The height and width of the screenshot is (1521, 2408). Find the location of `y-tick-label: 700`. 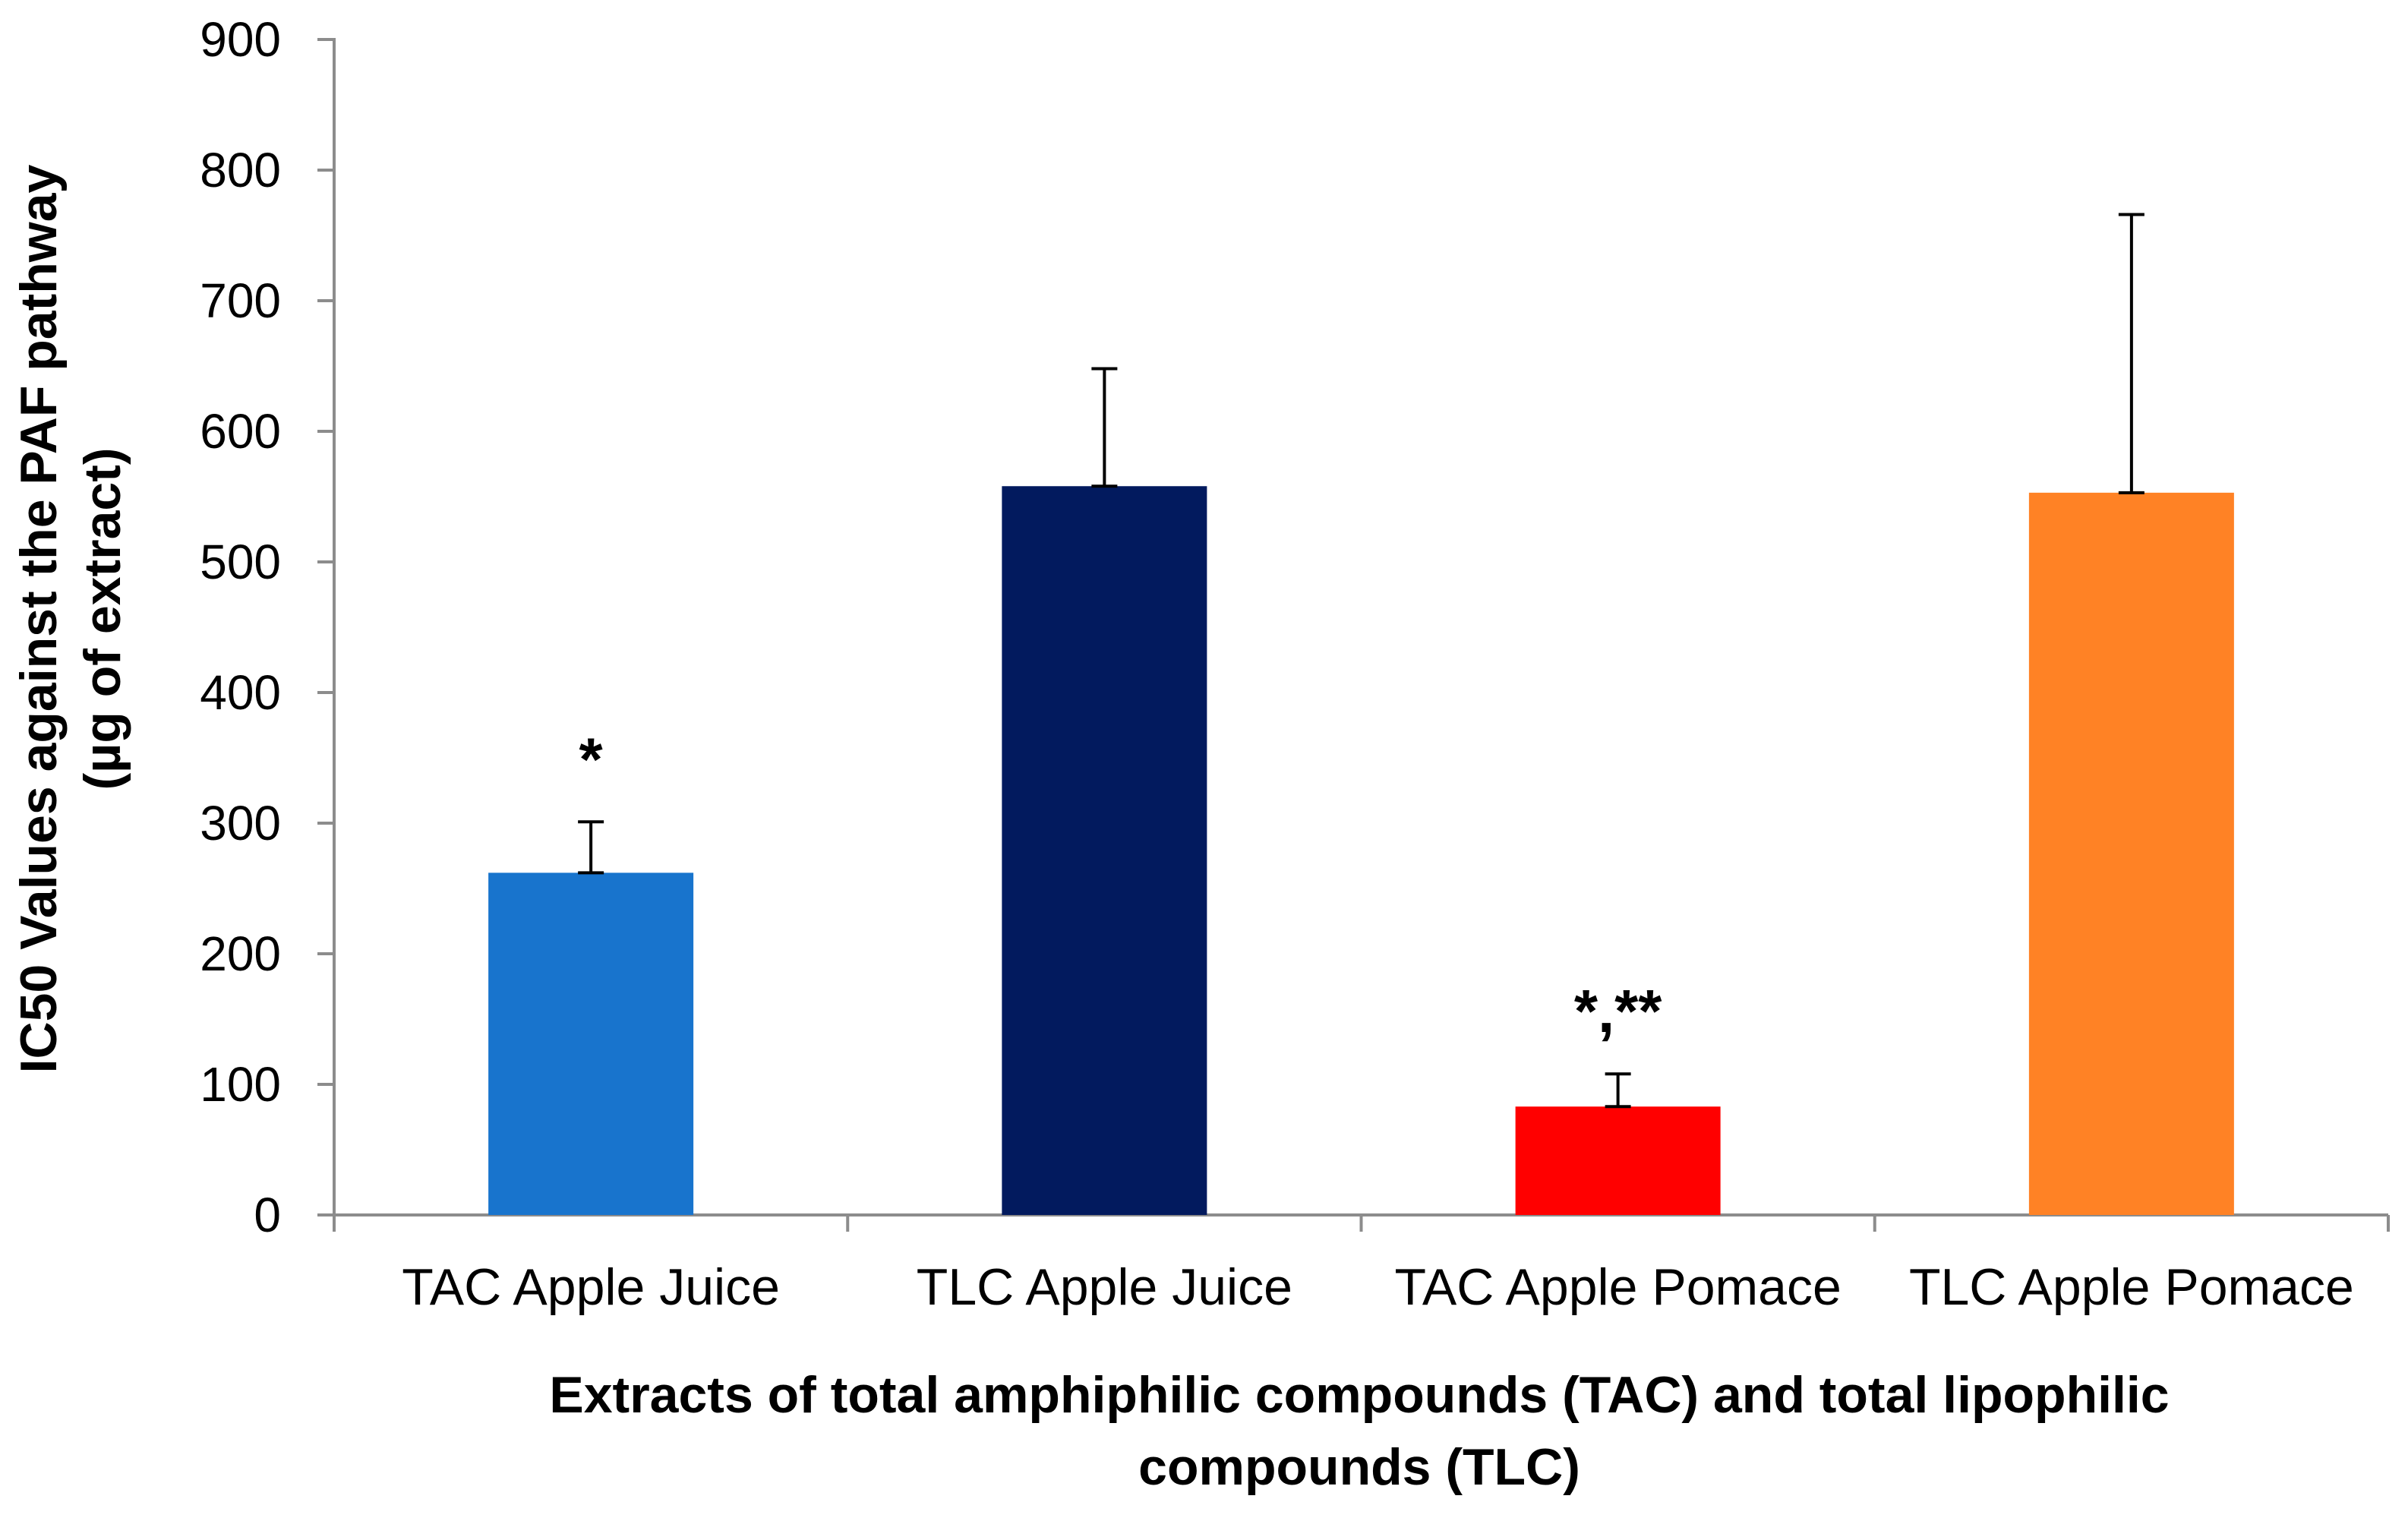

y-tick-label: 700 is located at coordinates (240, 300).